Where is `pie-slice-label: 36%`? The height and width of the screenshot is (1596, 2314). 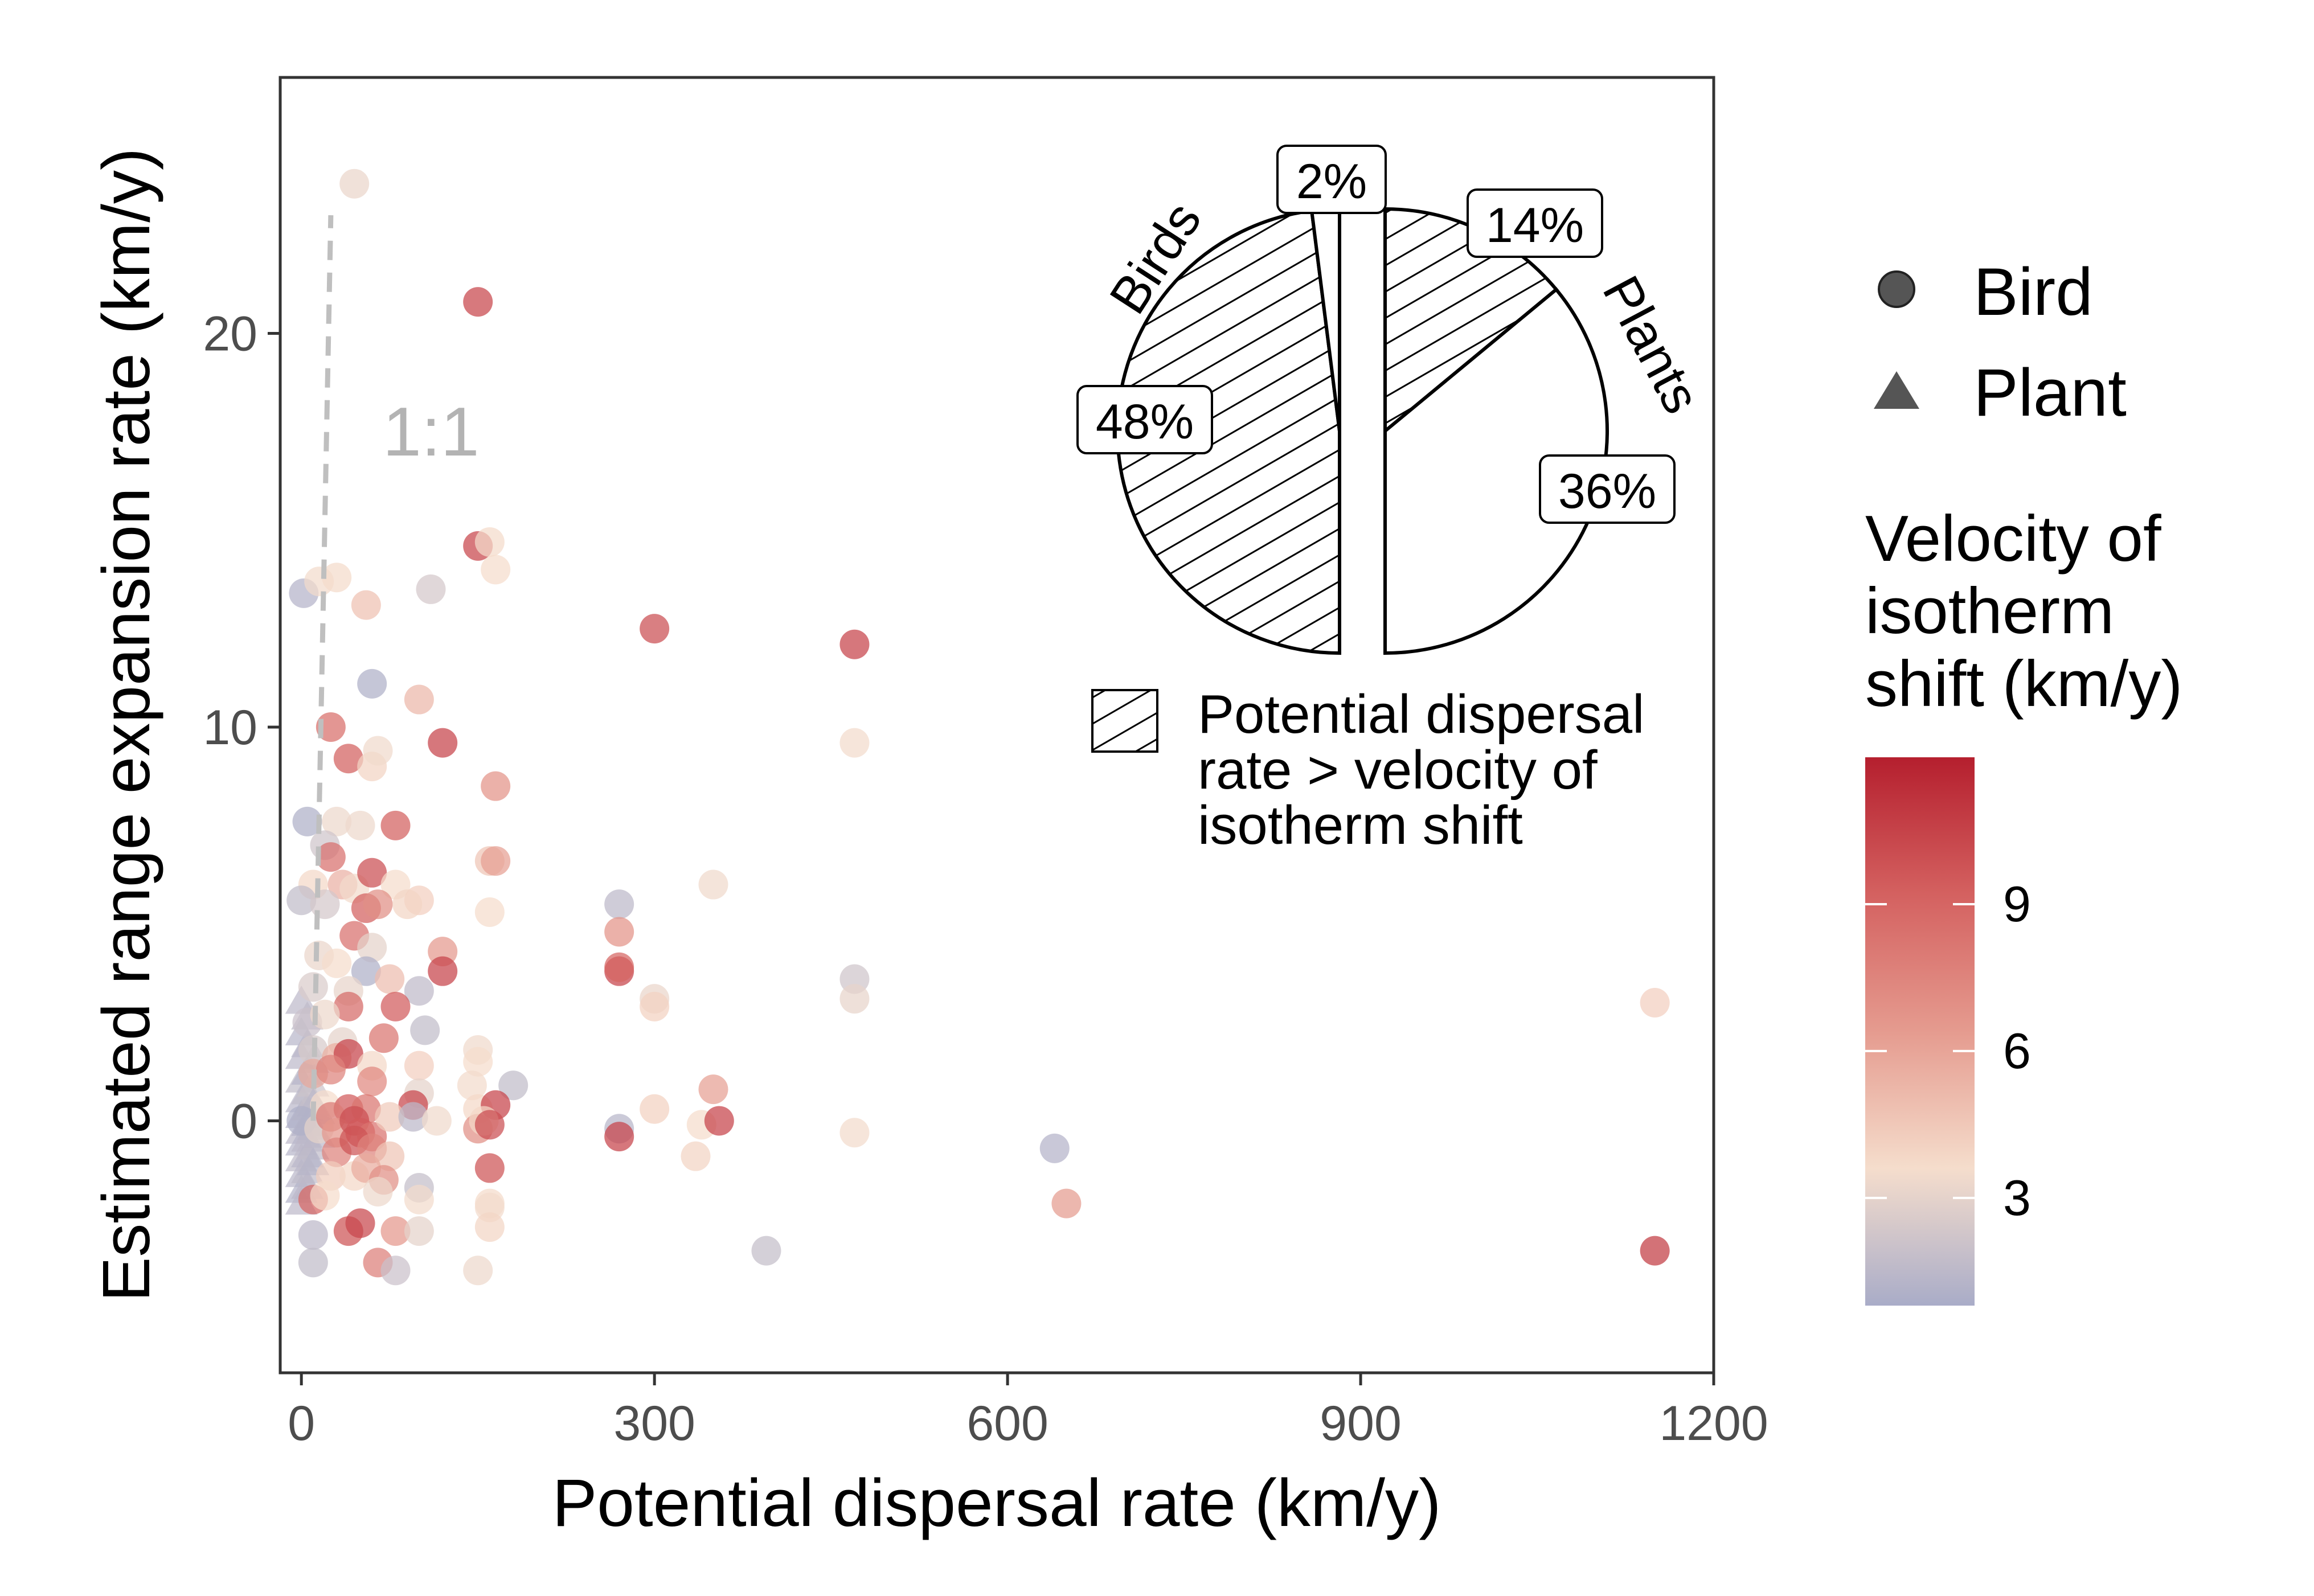
pie-slice-label: 36% is located at coordinates (1607, 492).